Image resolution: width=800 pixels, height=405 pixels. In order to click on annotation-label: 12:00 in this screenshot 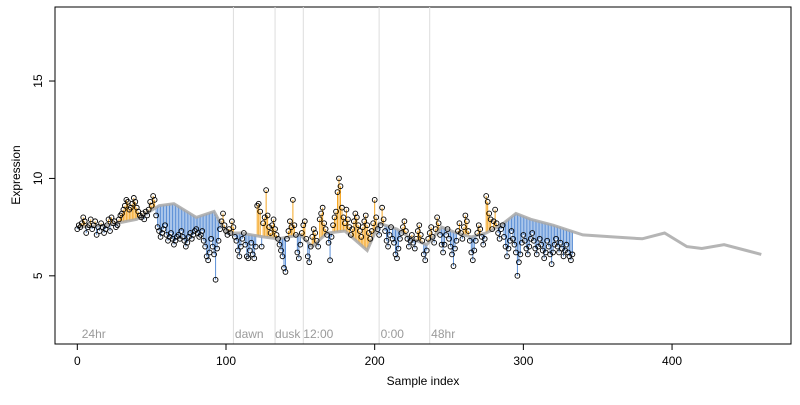, I will do `click(318, 334)`.